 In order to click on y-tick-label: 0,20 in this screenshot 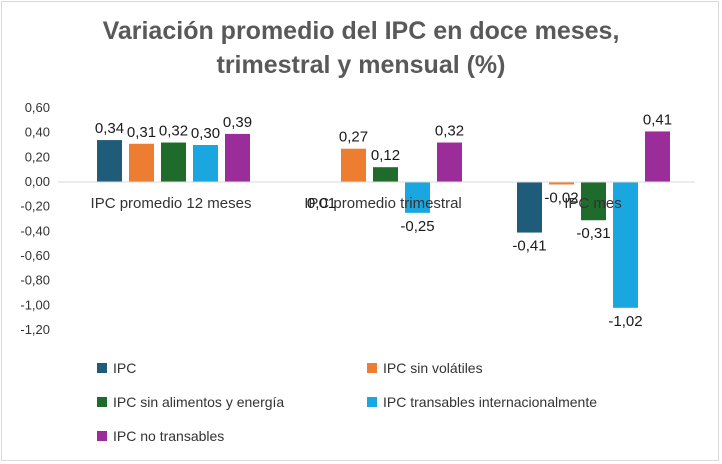, I will do `click(37, 156)`.